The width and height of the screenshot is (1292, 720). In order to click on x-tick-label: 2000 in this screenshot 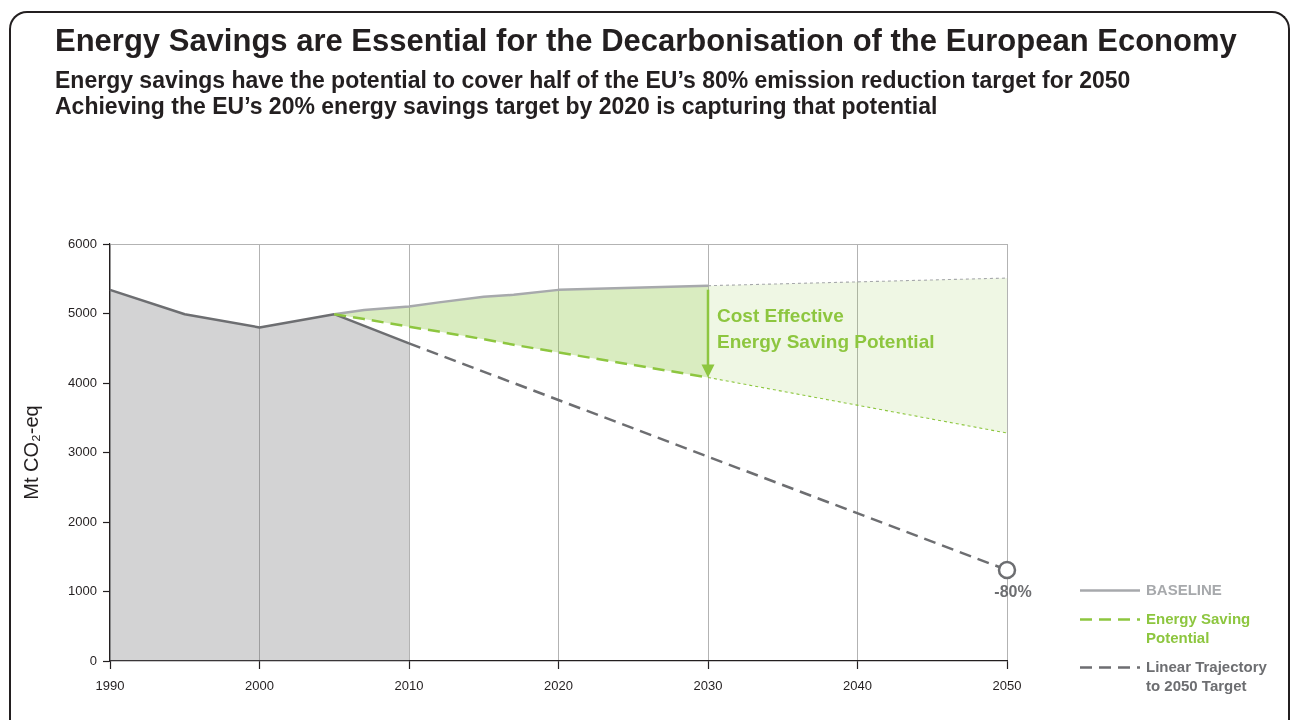, I will do `click(259, 686)`.